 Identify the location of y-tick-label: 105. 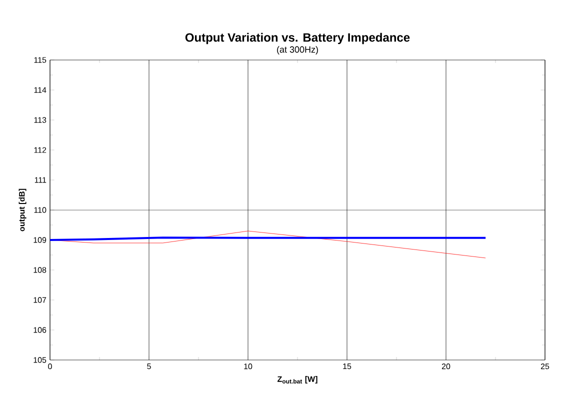
(40, 360).